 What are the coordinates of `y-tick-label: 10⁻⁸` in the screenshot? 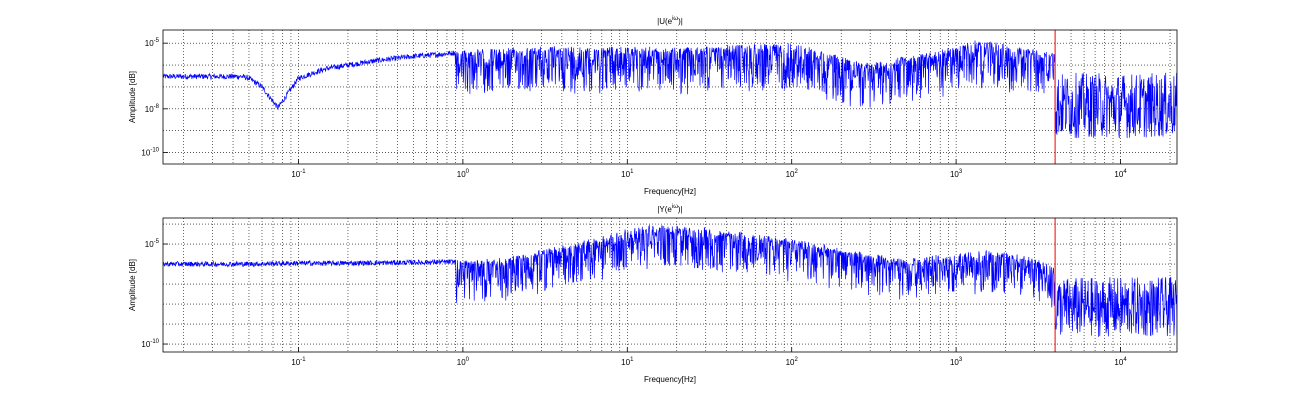 It's located at (152, 109).